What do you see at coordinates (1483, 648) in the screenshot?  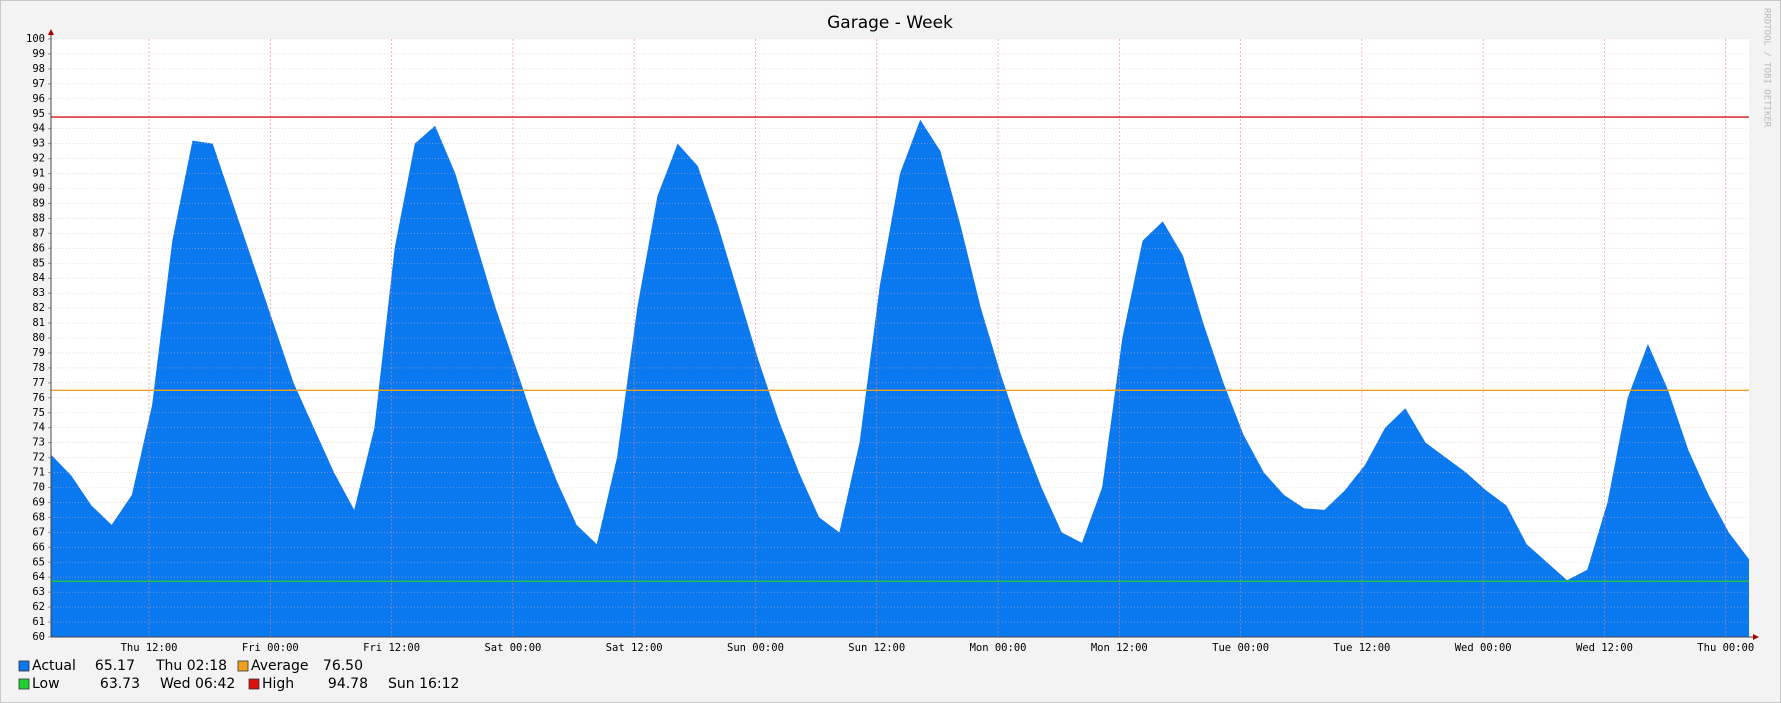 I see `x-tick-label: Wed 00:00` at bounding box center [1483, 648].